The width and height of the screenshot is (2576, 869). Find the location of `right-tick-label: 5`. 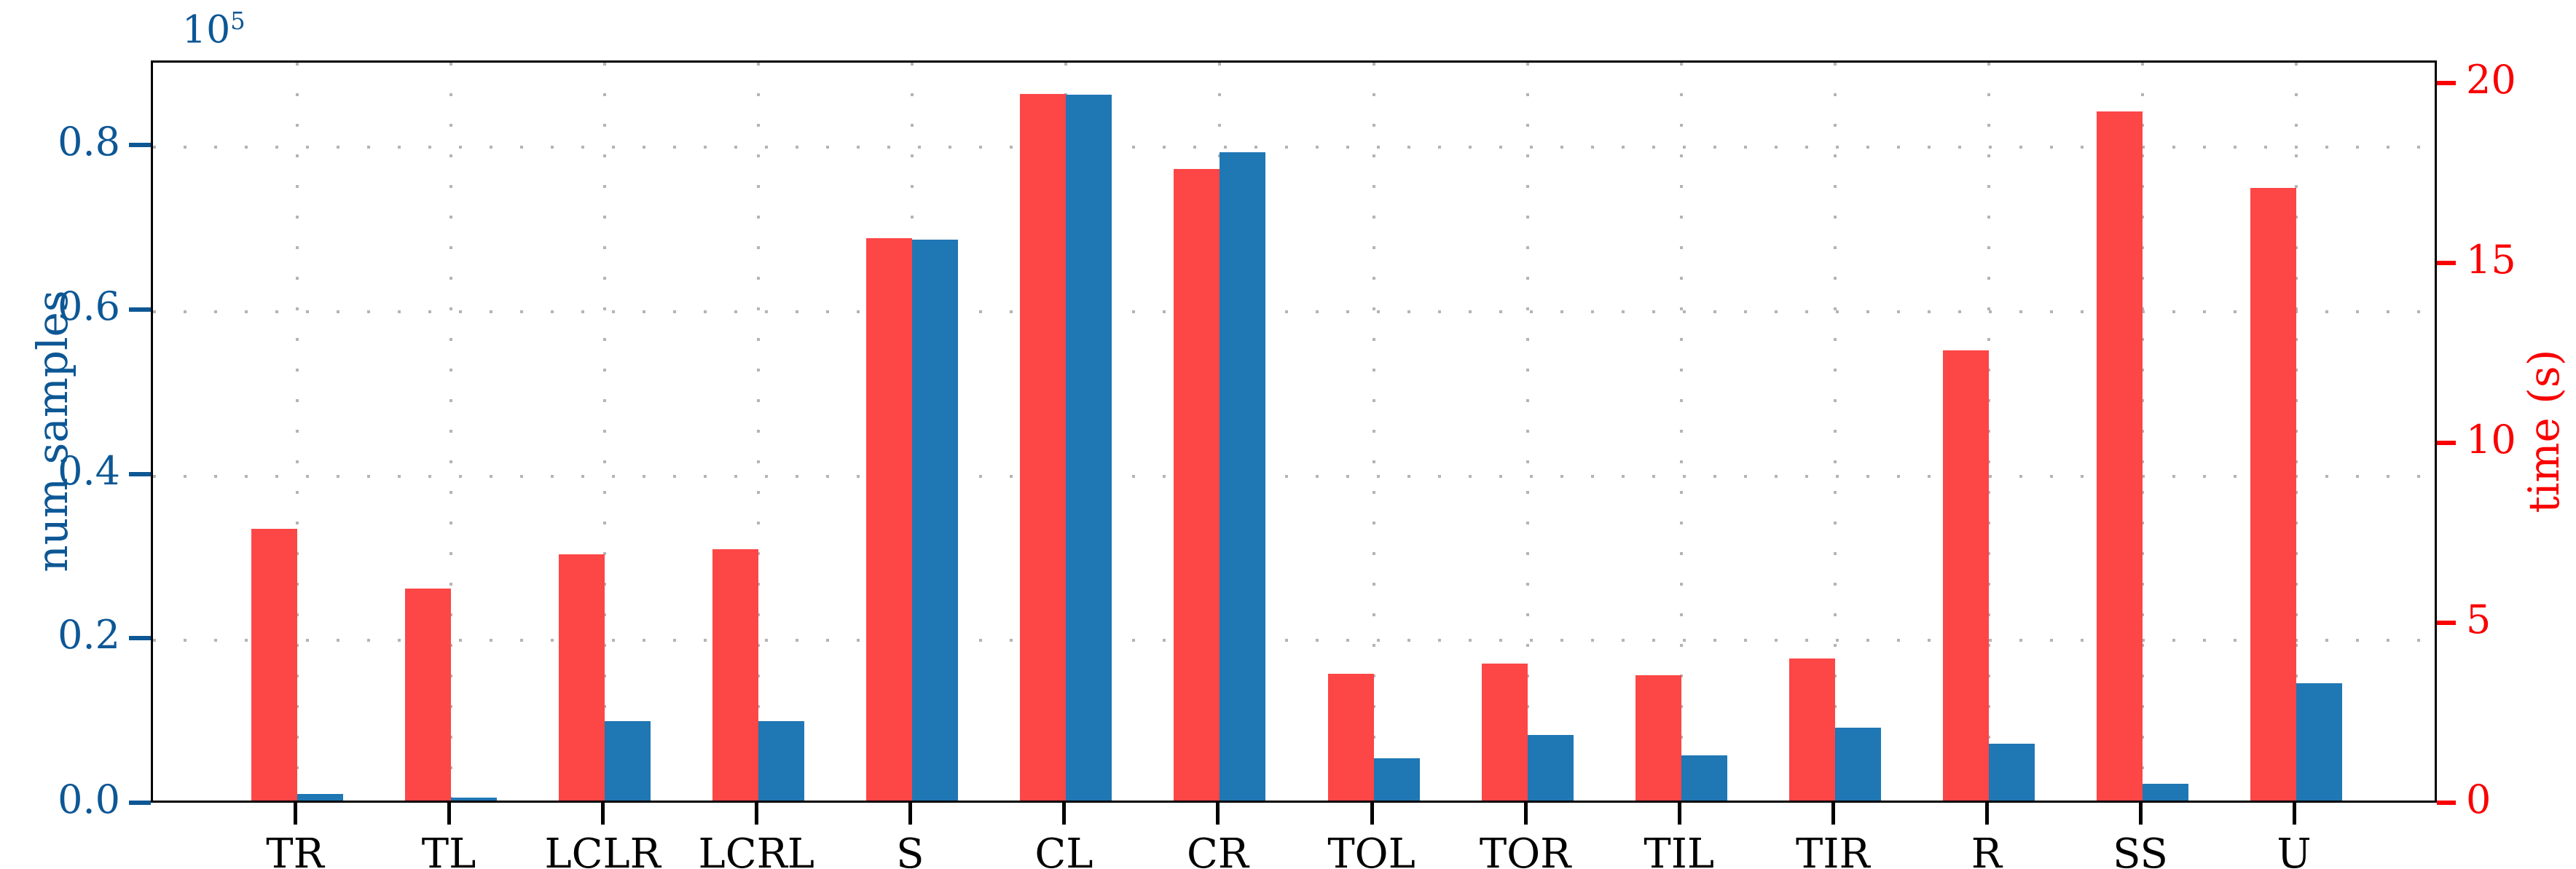

right-tick-label: 5 is located at coordinates (2478, 620).